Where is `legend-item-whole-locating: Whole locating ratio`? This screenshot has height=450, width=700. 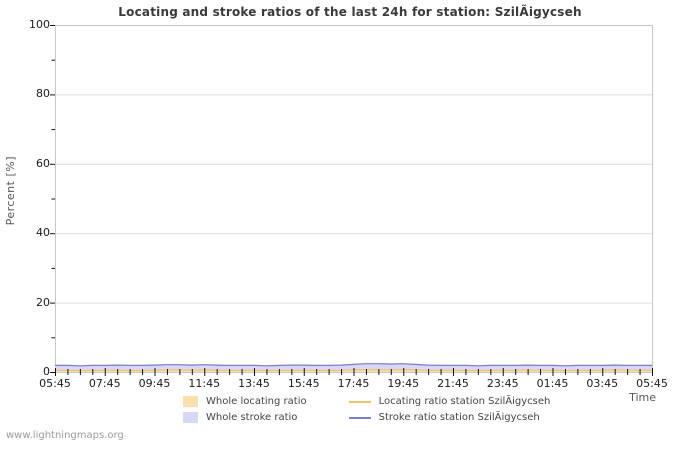 legend-item-whole-locating: Whole locating ratio is located at coordinates (245, 401).